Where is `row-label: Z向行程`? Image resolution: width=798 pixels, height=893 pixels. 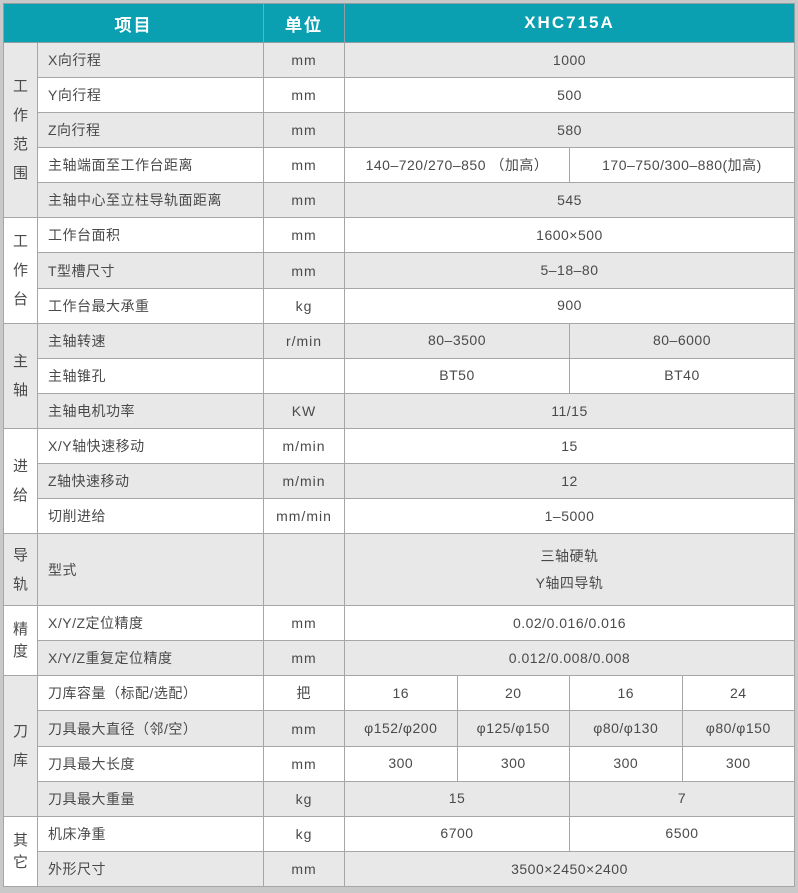 row-label: Z向行程 is located at coordinates (150, 130).